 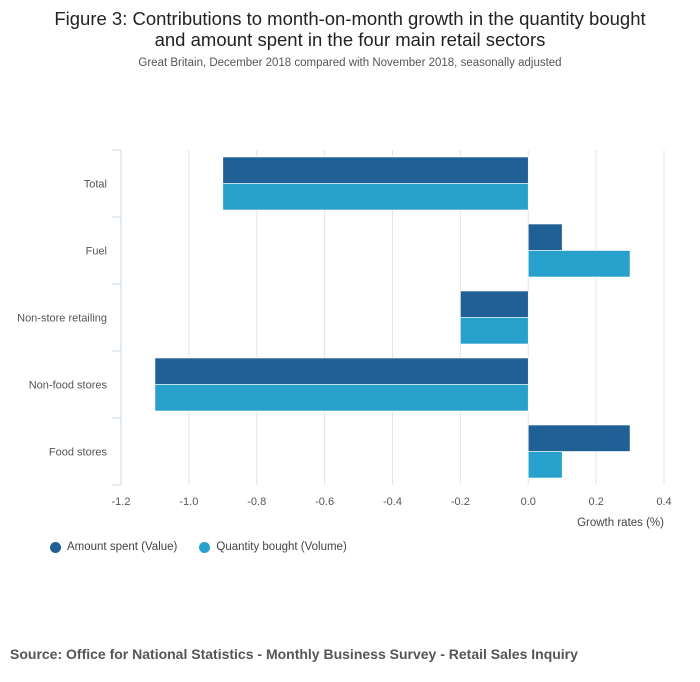 I want to click on category-label: Total, so click(x=95, y=185).